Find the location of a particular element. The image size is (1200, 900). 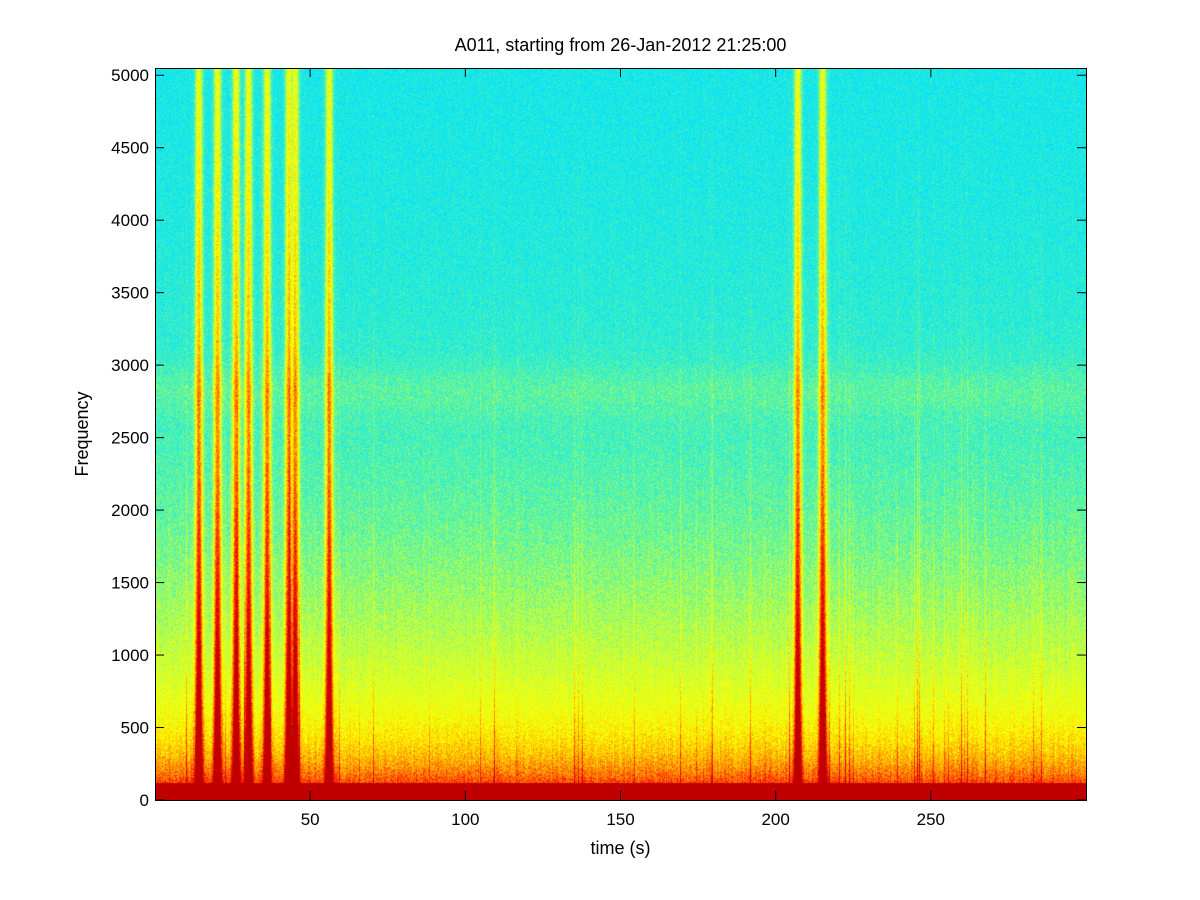

y-tick-label: 0 is located at coordinates (144, 800).